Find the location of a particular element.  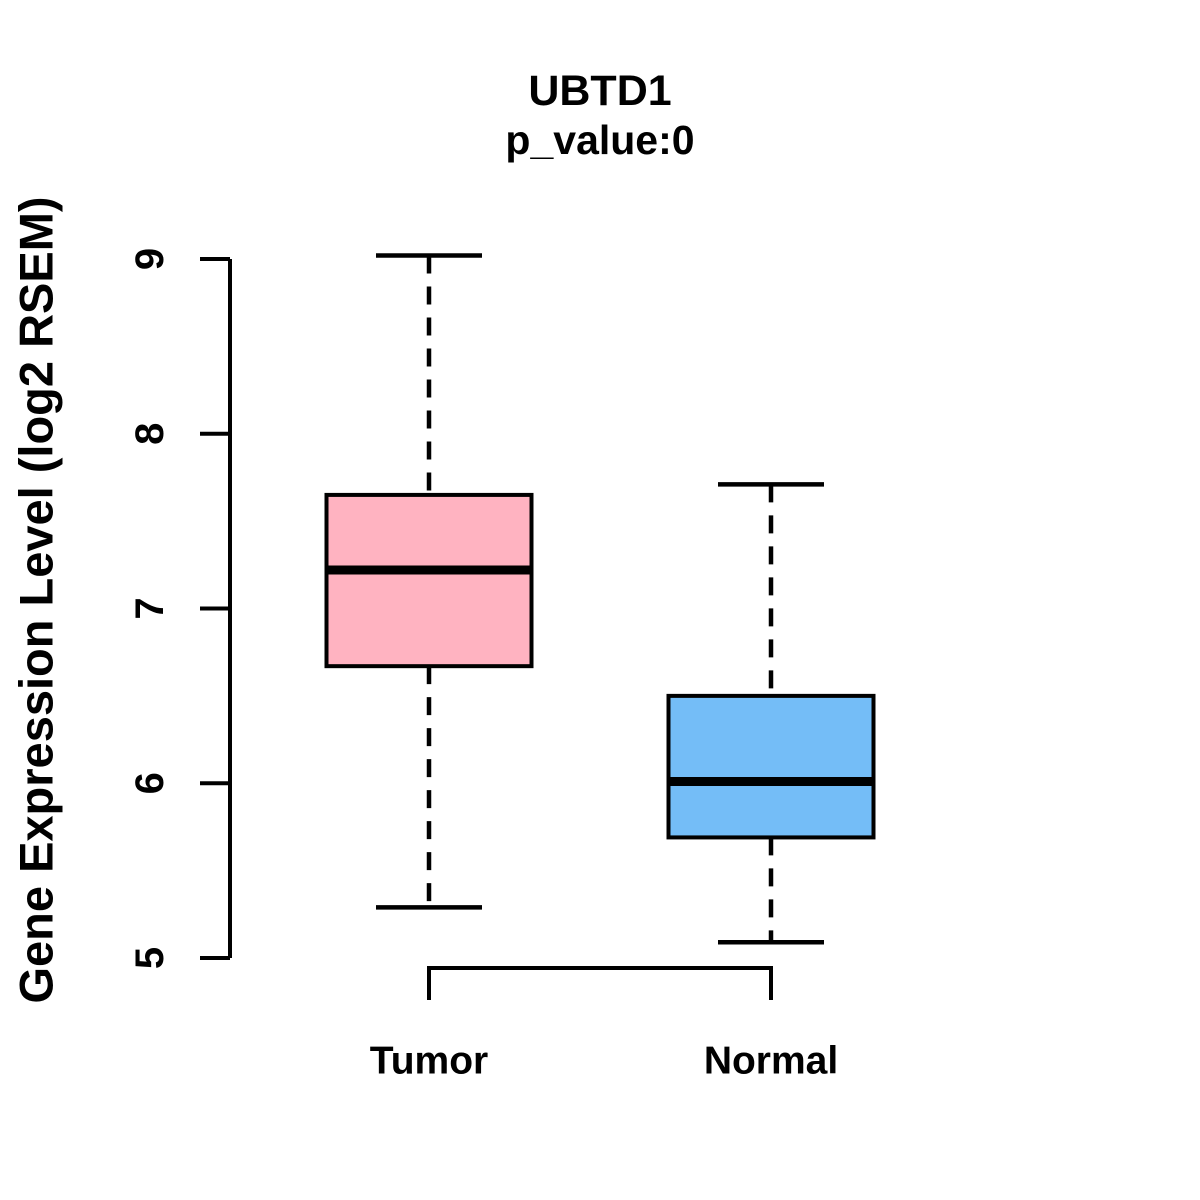

y-tick-label: 6 is located at coordinates (150, 783).